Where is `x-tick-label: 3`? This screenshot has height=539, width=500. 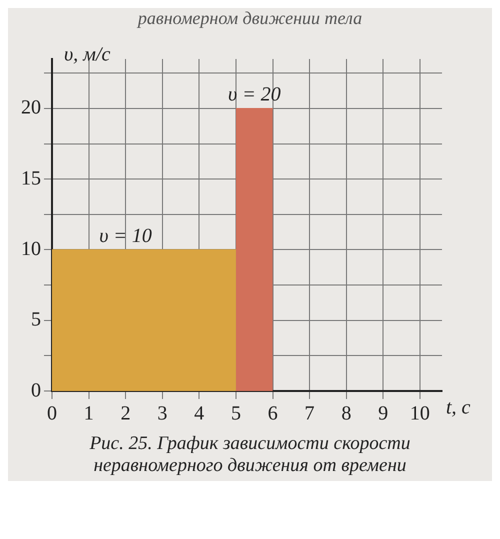
x-tick-label: 3 is located at coordinates (162, 413).